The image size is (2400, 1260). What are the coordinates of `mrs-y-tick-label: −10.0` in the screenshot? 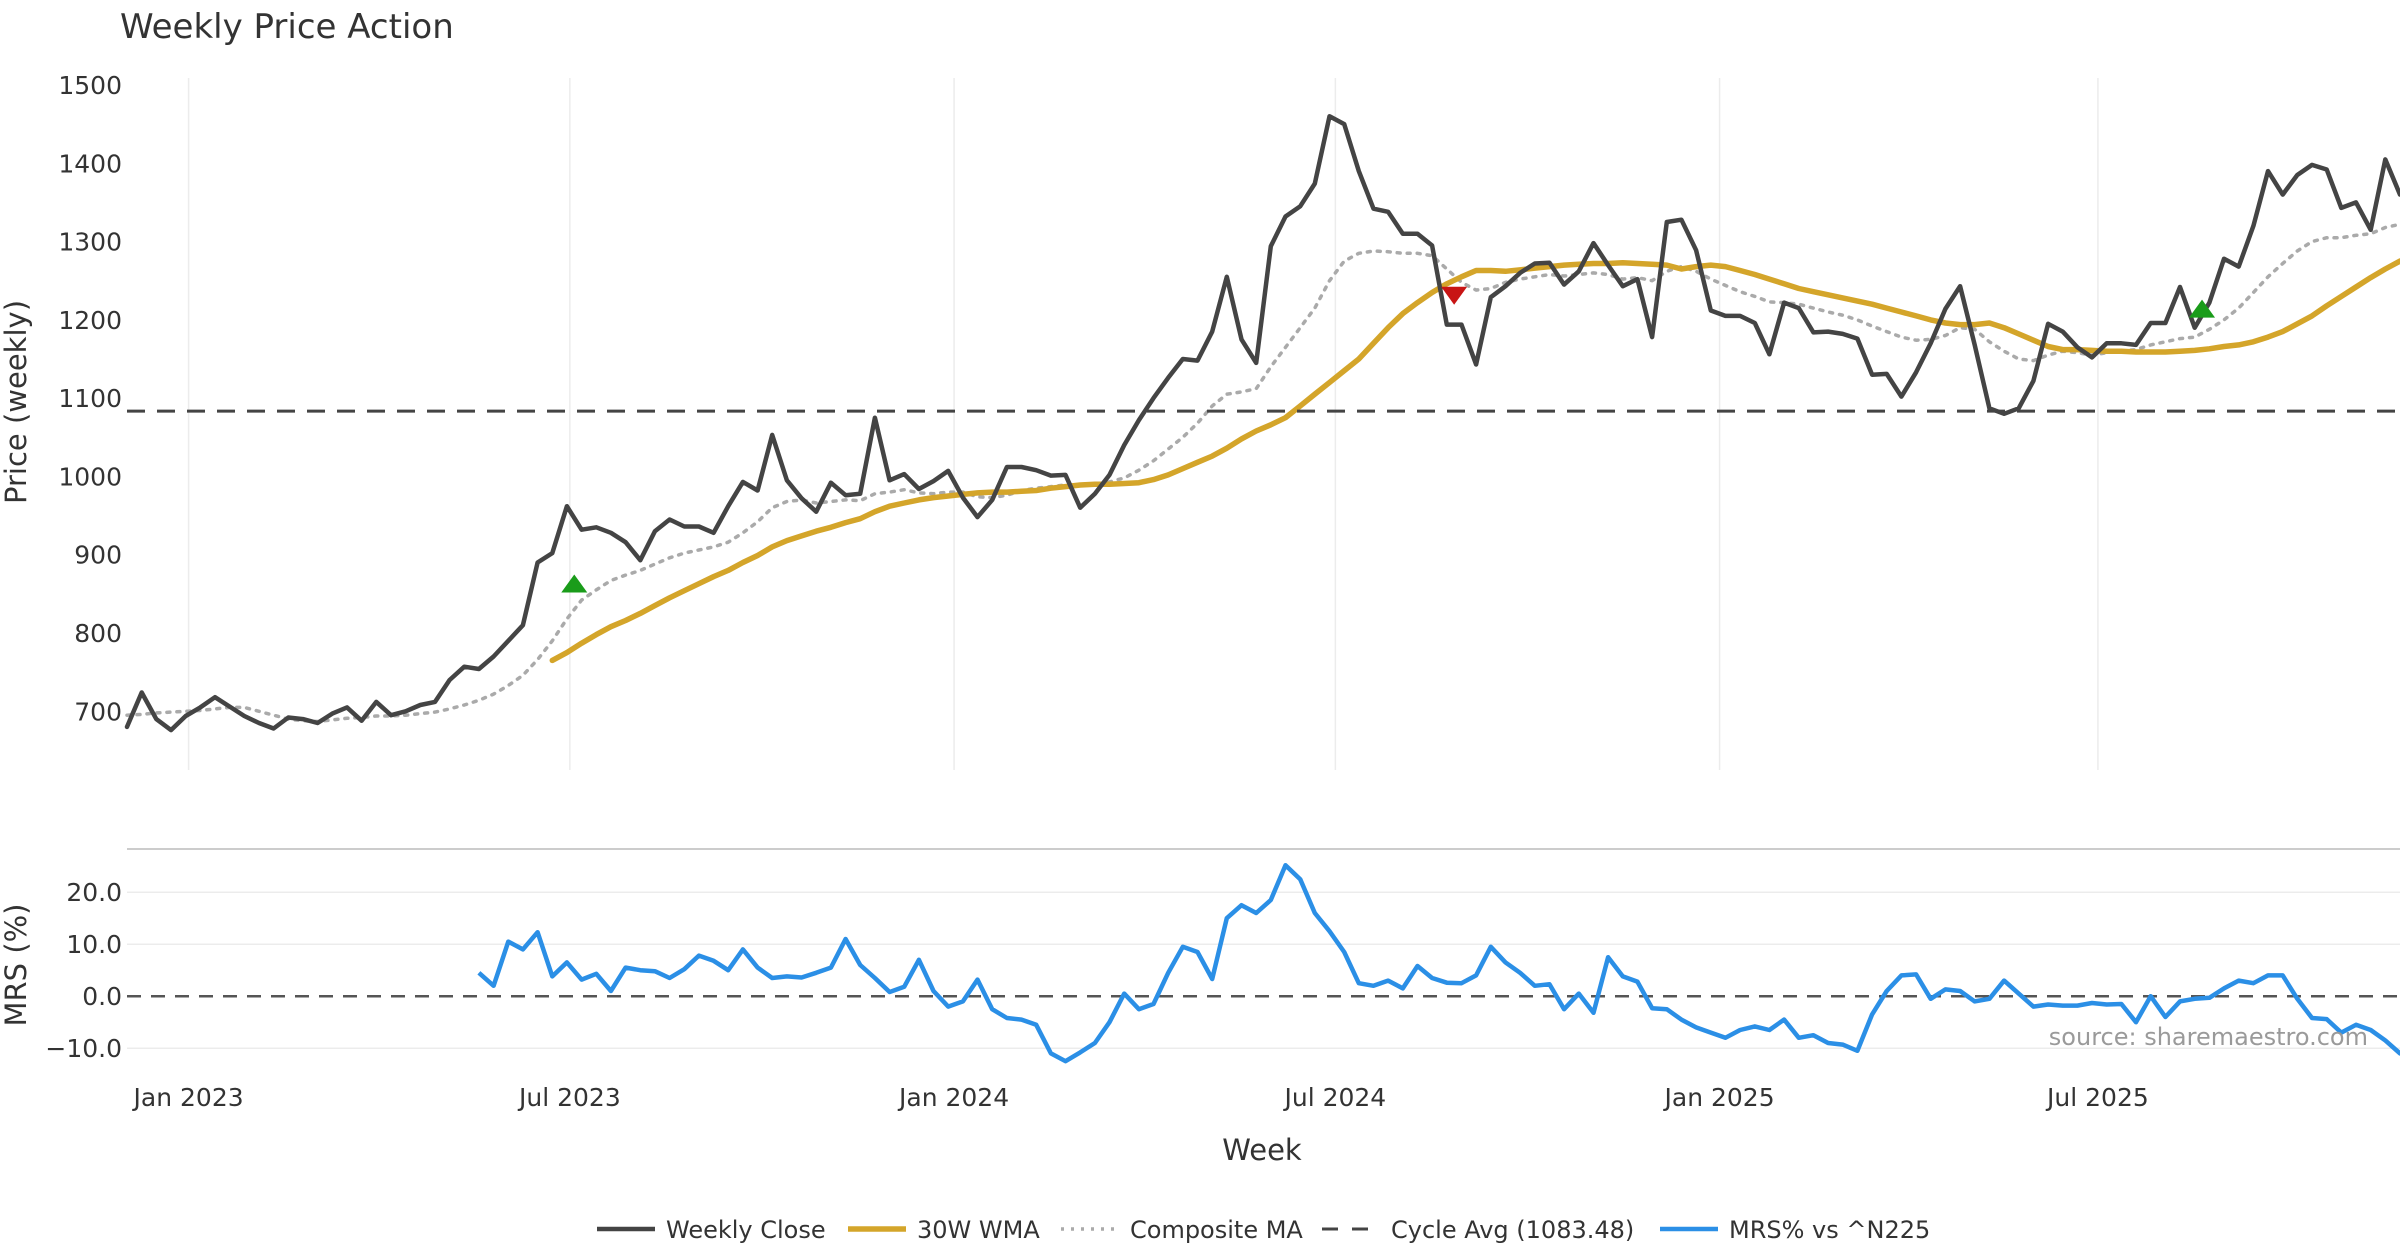 It's located at (83, 1048).